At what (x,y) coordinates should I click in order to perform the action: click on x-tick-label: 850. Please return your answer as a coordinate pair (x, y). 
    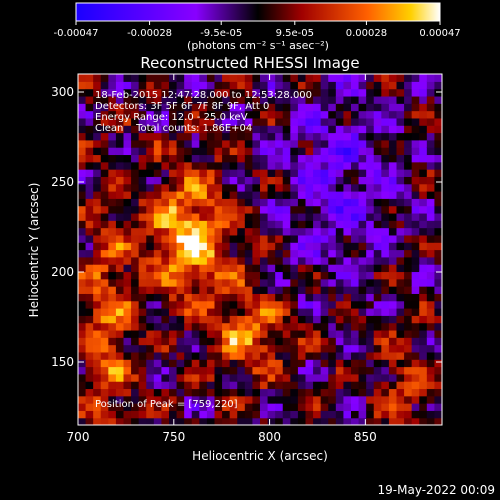
    Looking at the image, I should click on (365, 437).